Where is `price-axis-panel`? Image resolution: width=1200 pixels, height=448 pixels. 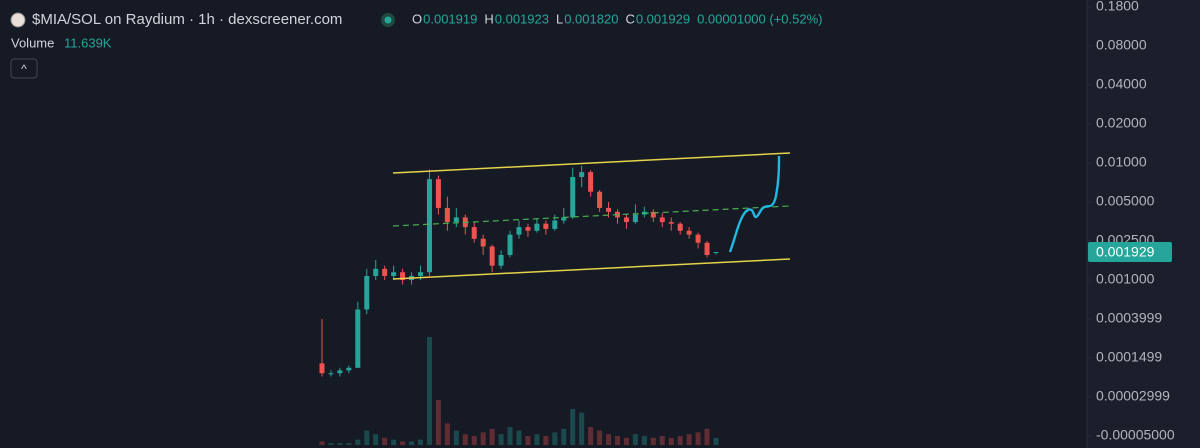
price-axis-panel is located at coordinates (1143, 224).